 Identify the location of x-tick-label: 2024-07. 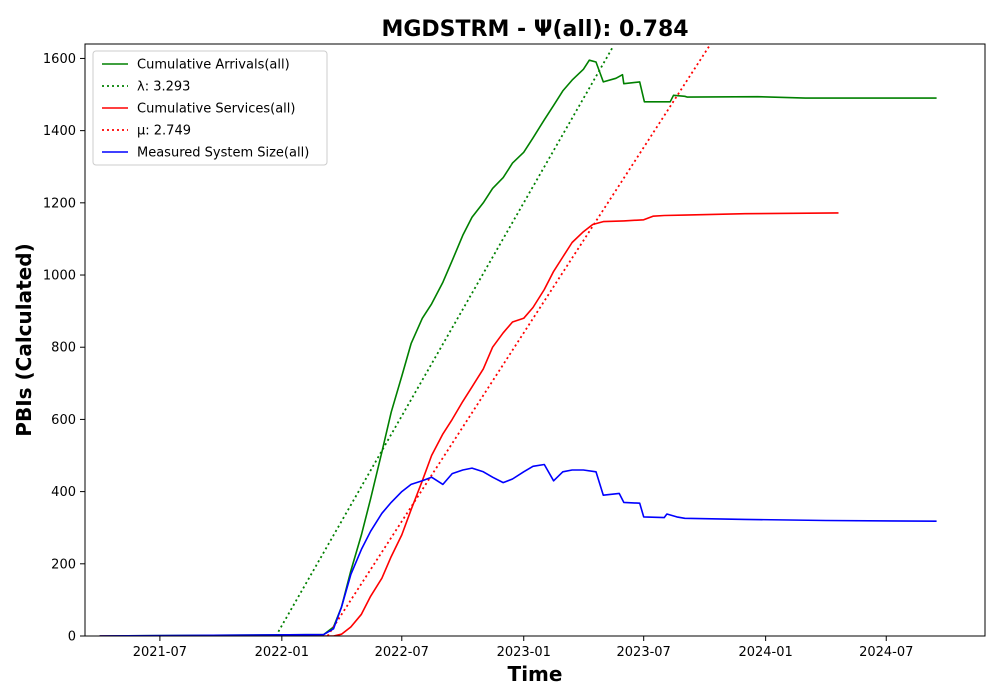
(886, 652).